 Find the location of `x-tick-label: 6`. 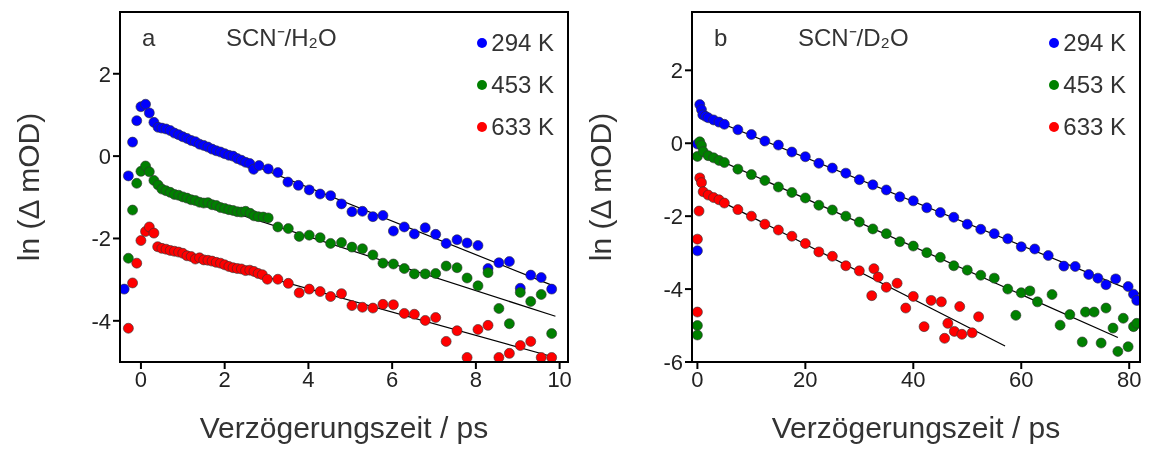

x-tick-label: 6 is located at coordinates (392, 379).